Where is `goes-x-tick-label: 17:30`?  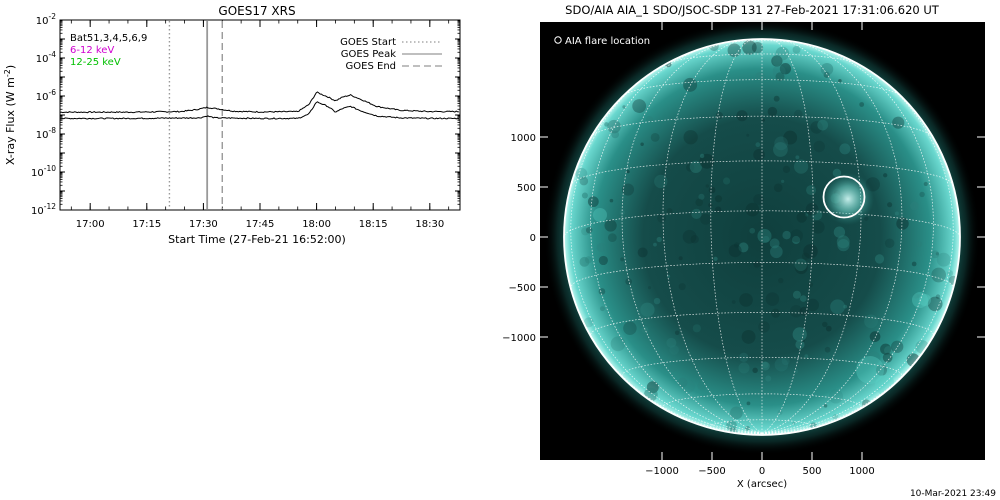
goes-x-tick-label: 17:30 is located at coordinates (203, 224).